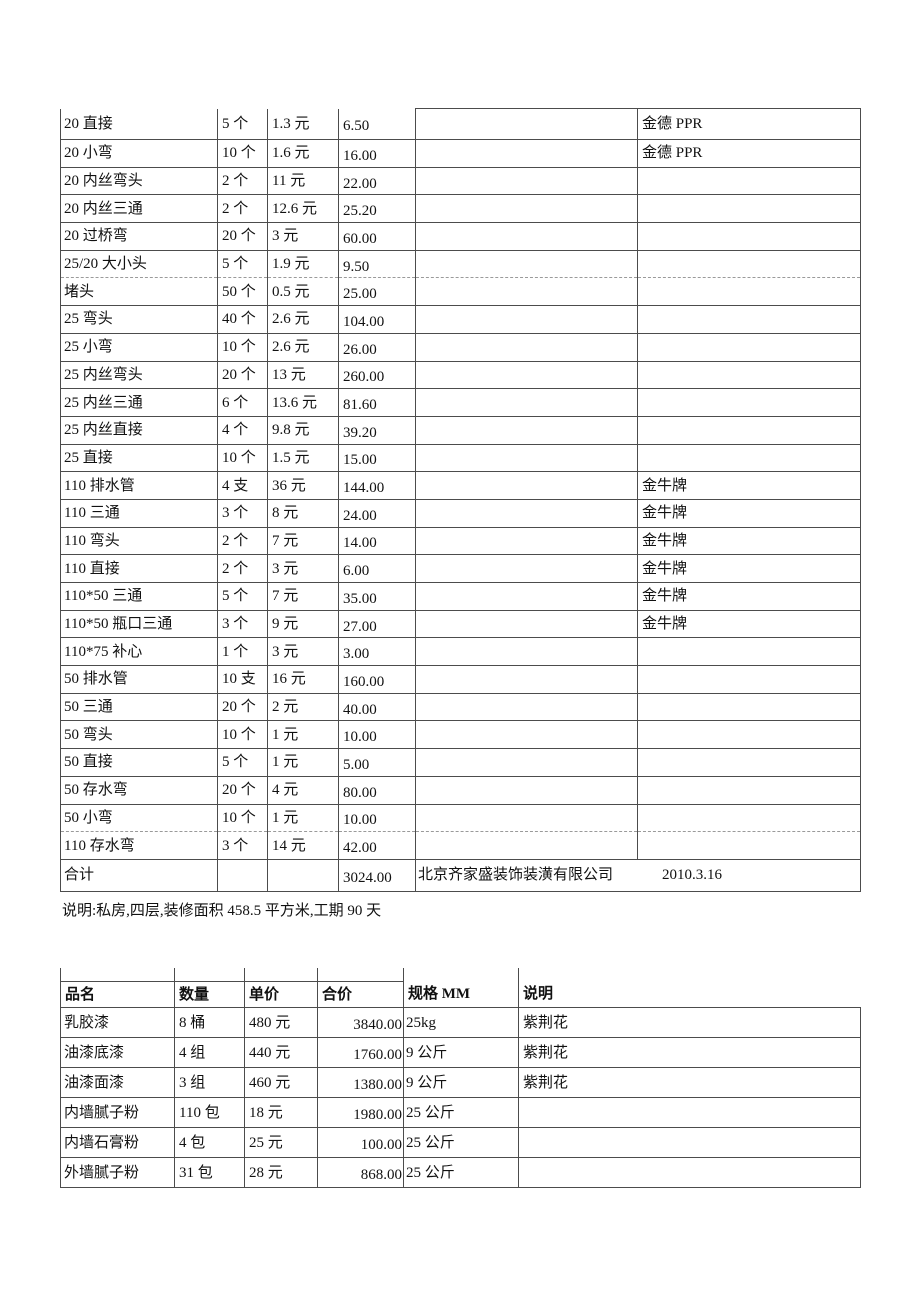 The image size is (920, 1302). What do you see at coordinates (689, 1052) in the screenshot?
I see `note-cell: 紫荆花` at bounding box center [689, 1052].